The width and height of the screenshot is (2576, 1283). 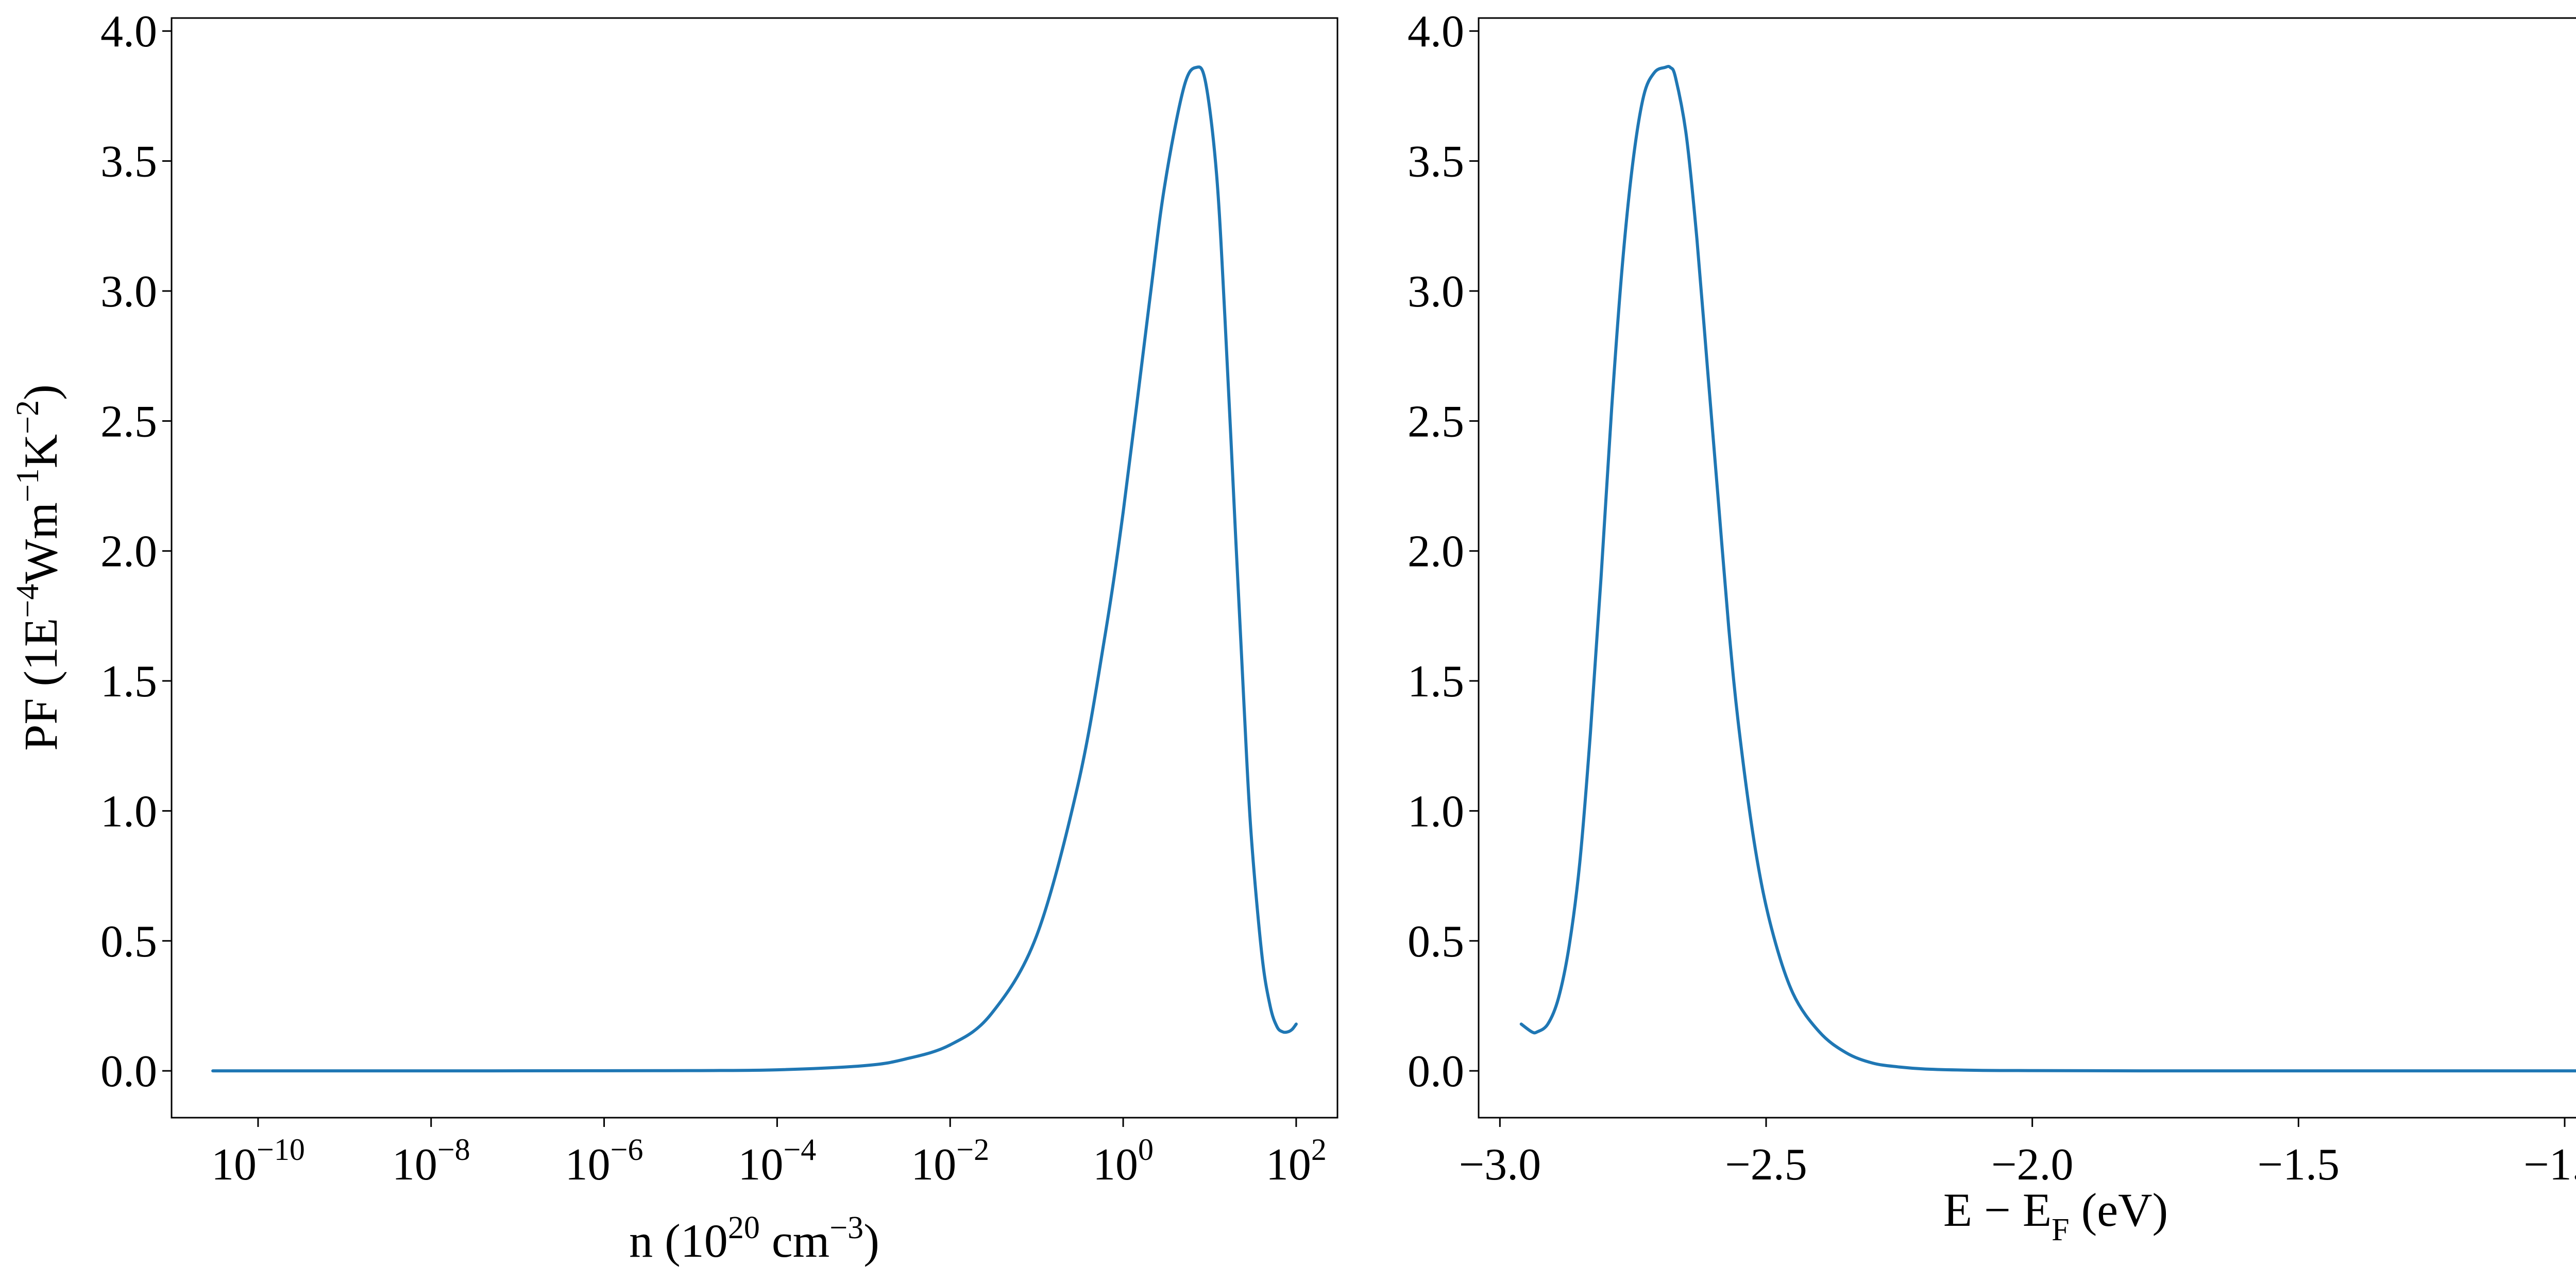 I want to click on left-x-tick-label: 10⁻⁸, so click(x=431, y=1161).